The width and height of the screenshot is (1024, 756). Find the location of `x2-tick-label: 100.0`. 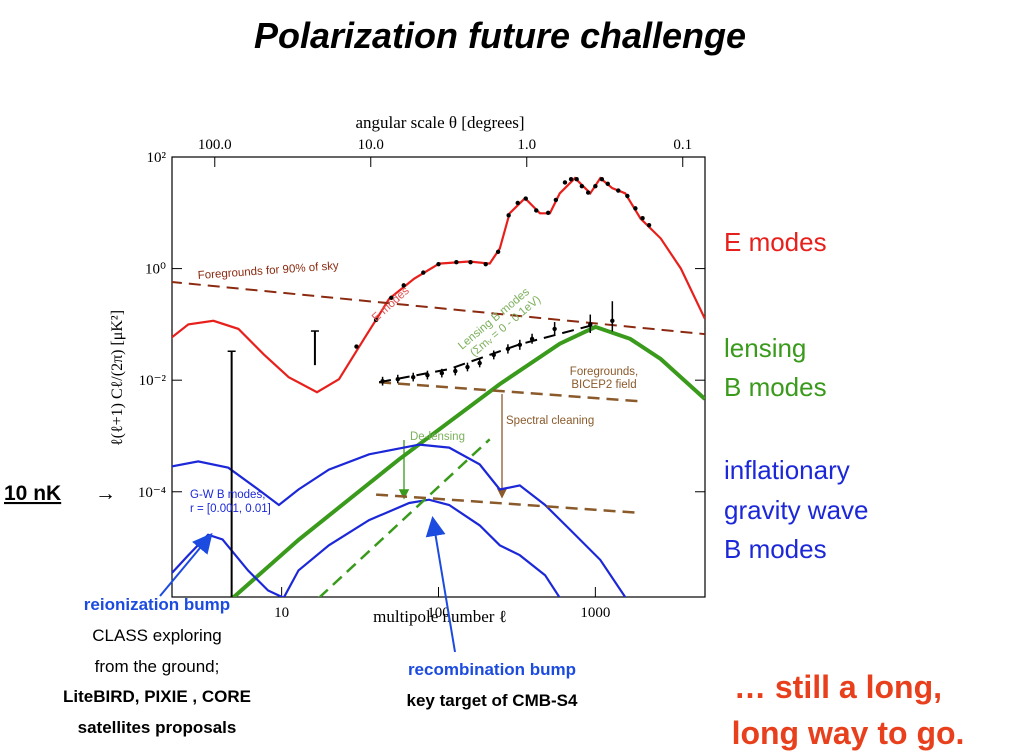

x2-tick-label: 100.0 is located at coordinates (215, 145).